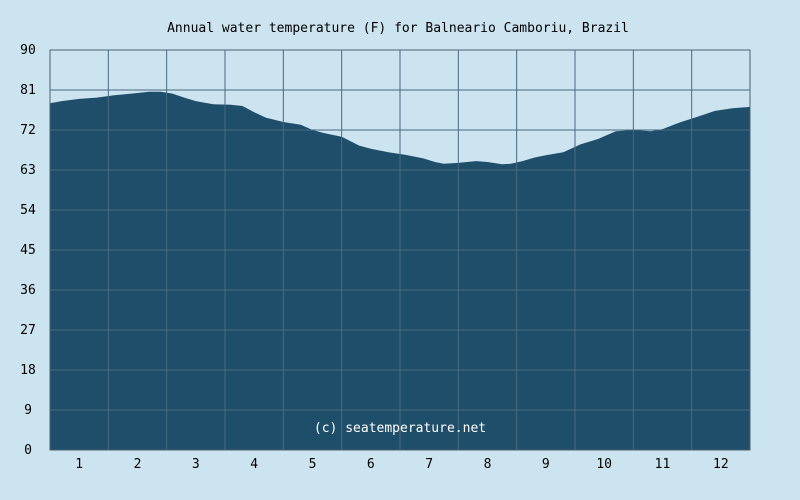 This screenshot has height=500, width=800. I want to click on y-tick-label: 18, so click(28, 370).